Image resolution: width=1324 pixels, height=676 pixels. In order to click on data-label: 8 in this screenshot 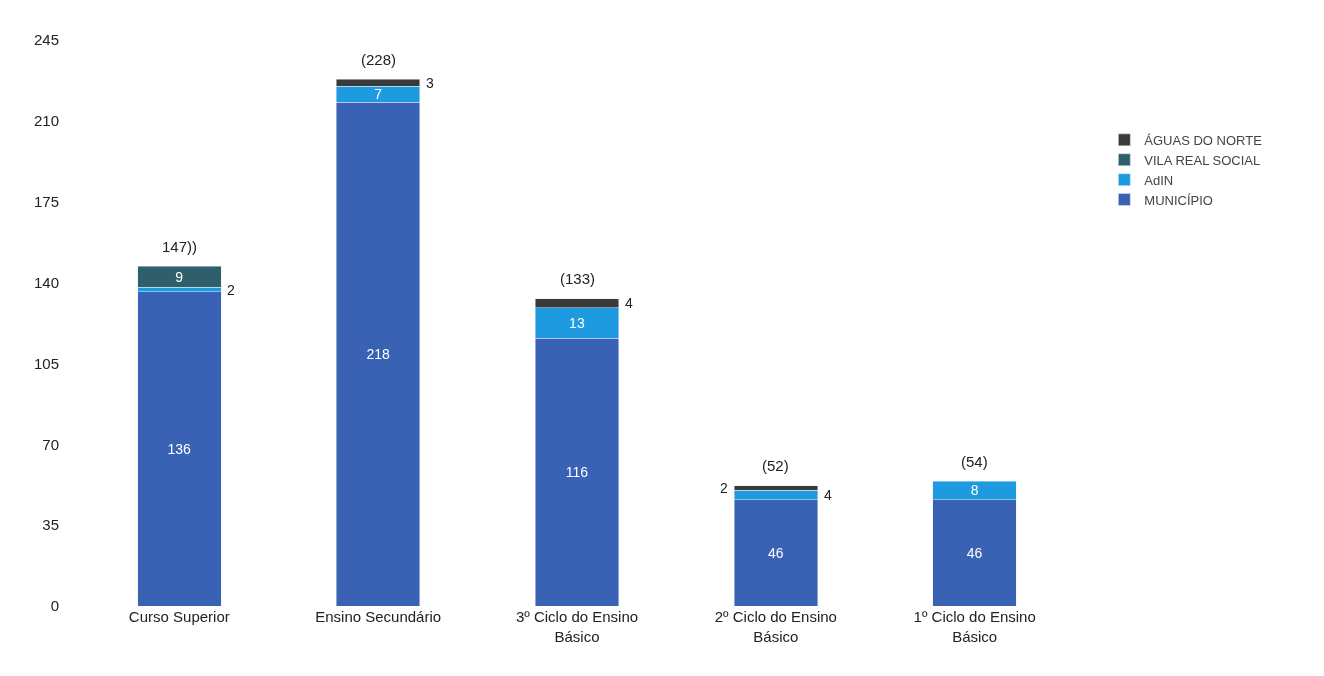, I will do `click(974, 490)`.